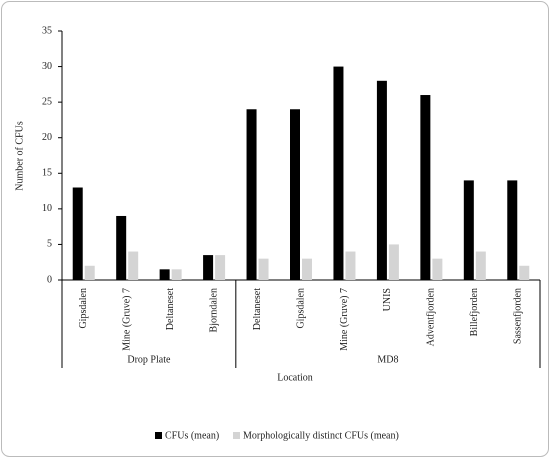  I want to click on x-tick-label: UNIS, so click(387, 299).